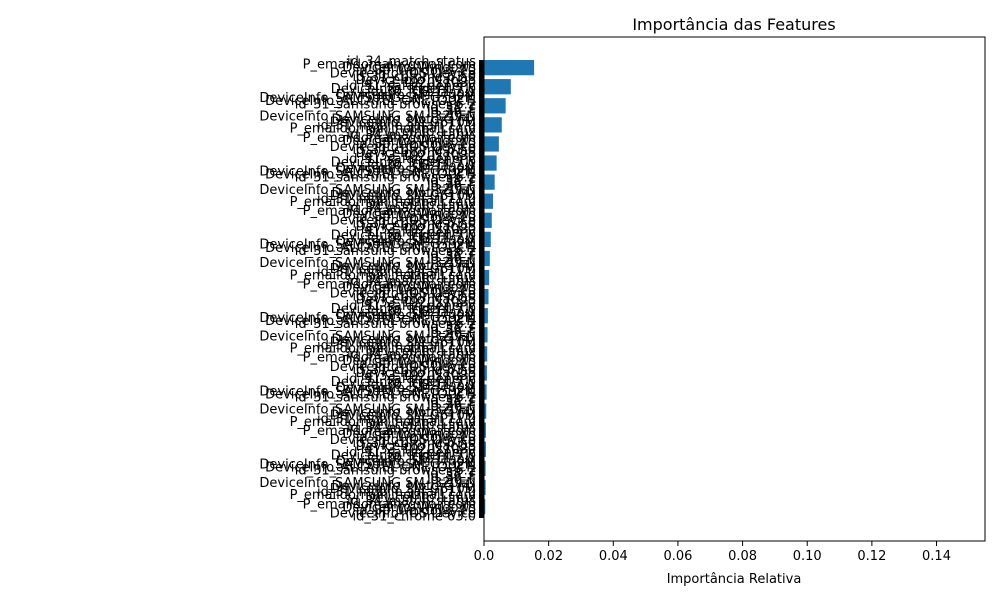  What do you see at coordinates (734, 579) in the screenshot?
I see `x-axis-label: Importância Relativa` at bounding box center [734, 579].